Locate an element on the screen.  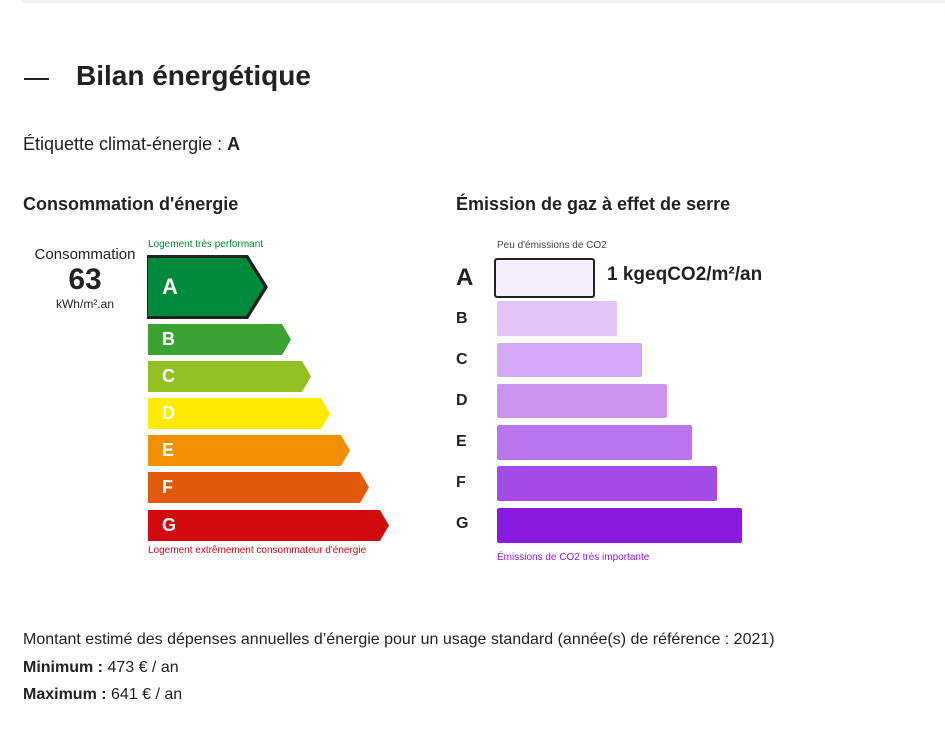
energy-class-b: B is located at coordinates (219, 339).